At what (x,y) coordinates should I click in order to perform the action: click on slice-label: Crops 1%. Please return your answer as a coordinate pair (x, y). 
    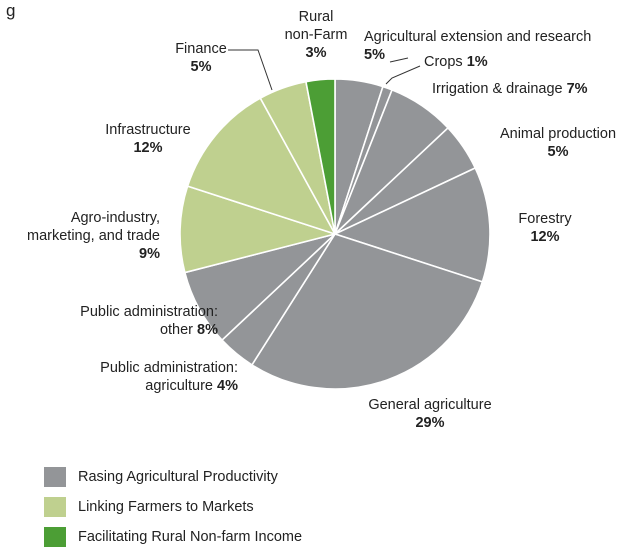
    Looking at the image, I should click on (456, 62).